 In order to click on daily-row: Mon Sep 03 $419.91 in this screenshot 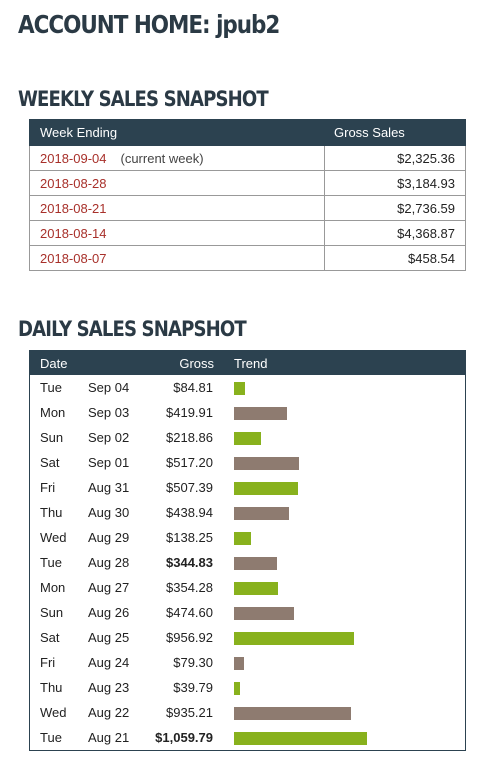, I will do `click(247, 412)`.